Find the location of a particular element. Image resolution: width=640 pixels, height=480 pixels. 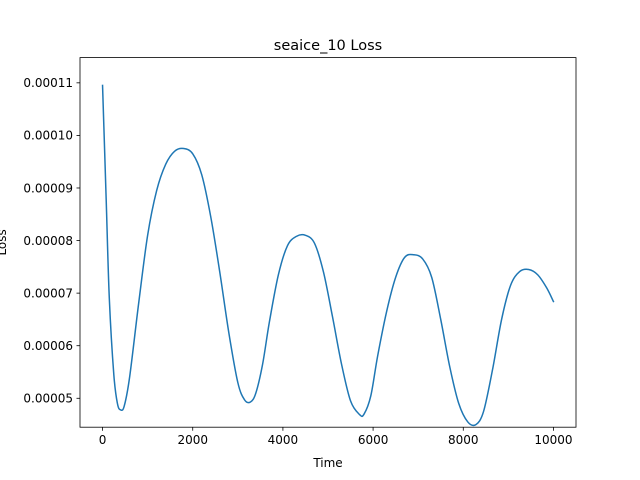

y-tick-label: 0.00010 is located at coordinates (48, 136).